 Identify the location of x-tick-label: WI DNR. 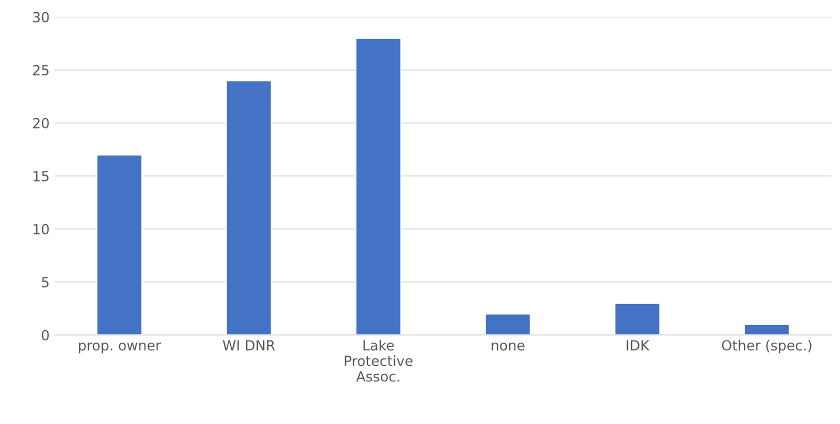
(248, 345).